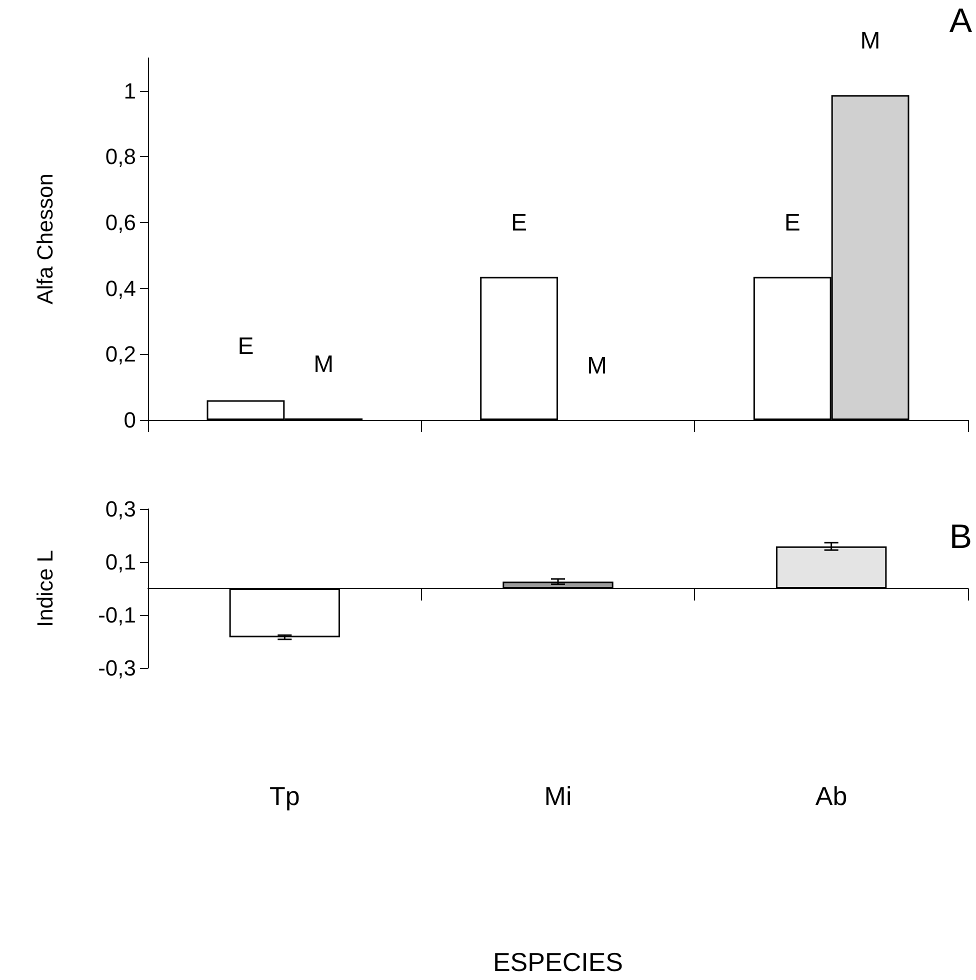 The width and height of the screenshot is (976, 980). What do you see at coordinates (120, 562) in the screenshot?
I see `y-tick-label: 0,1` at bounding box center [120, 562].